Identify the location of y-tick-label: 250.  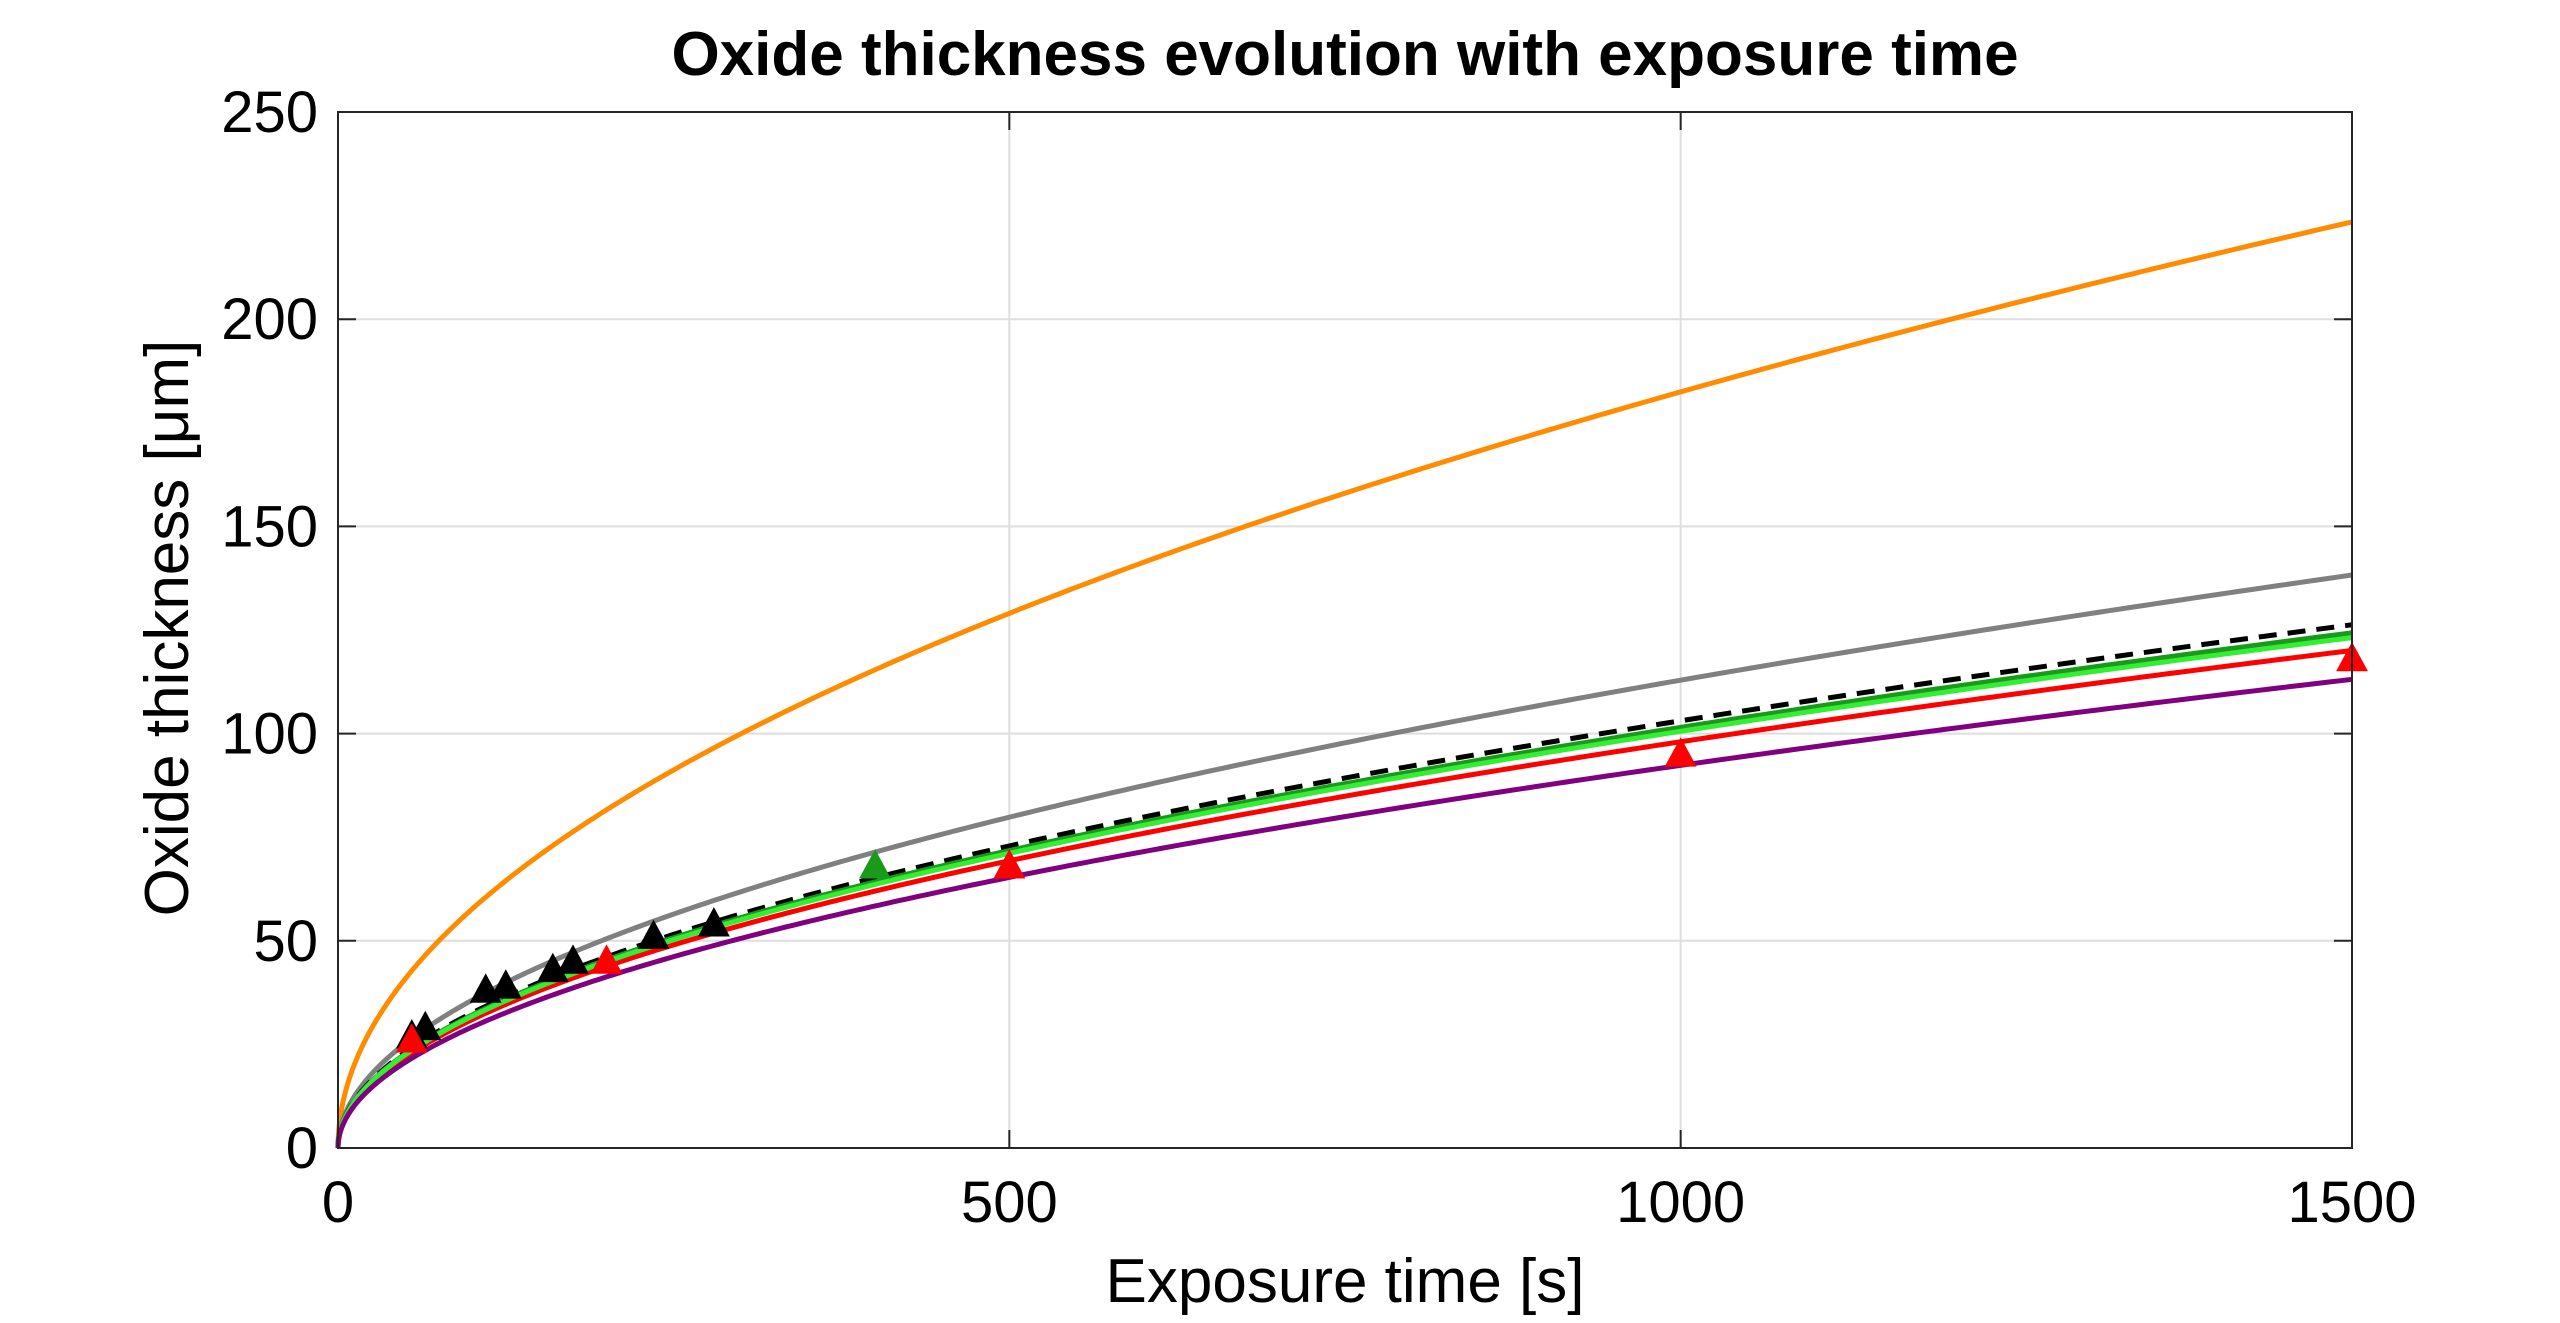
(269, 112).